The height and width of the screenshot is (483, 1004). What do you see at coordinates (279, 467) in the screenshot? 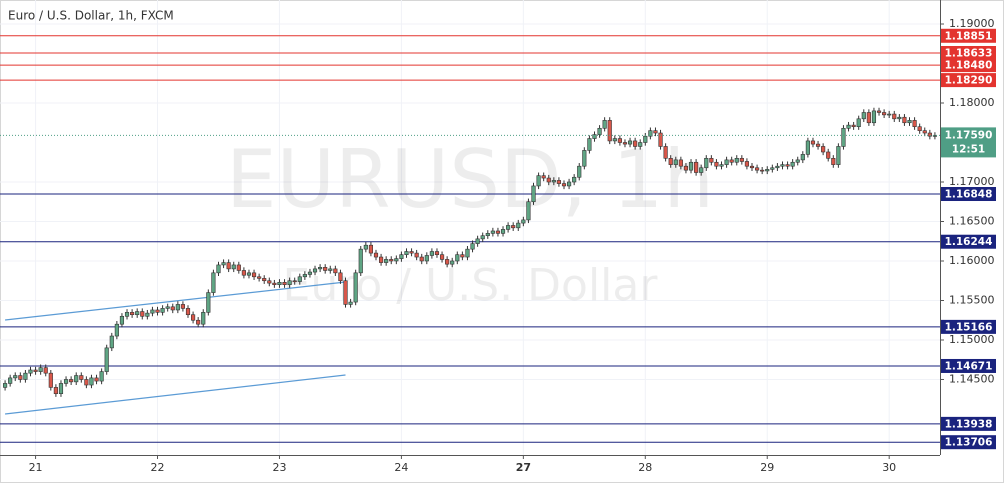
I see `x-tick-label: 23` at bounding box center [279, 467].